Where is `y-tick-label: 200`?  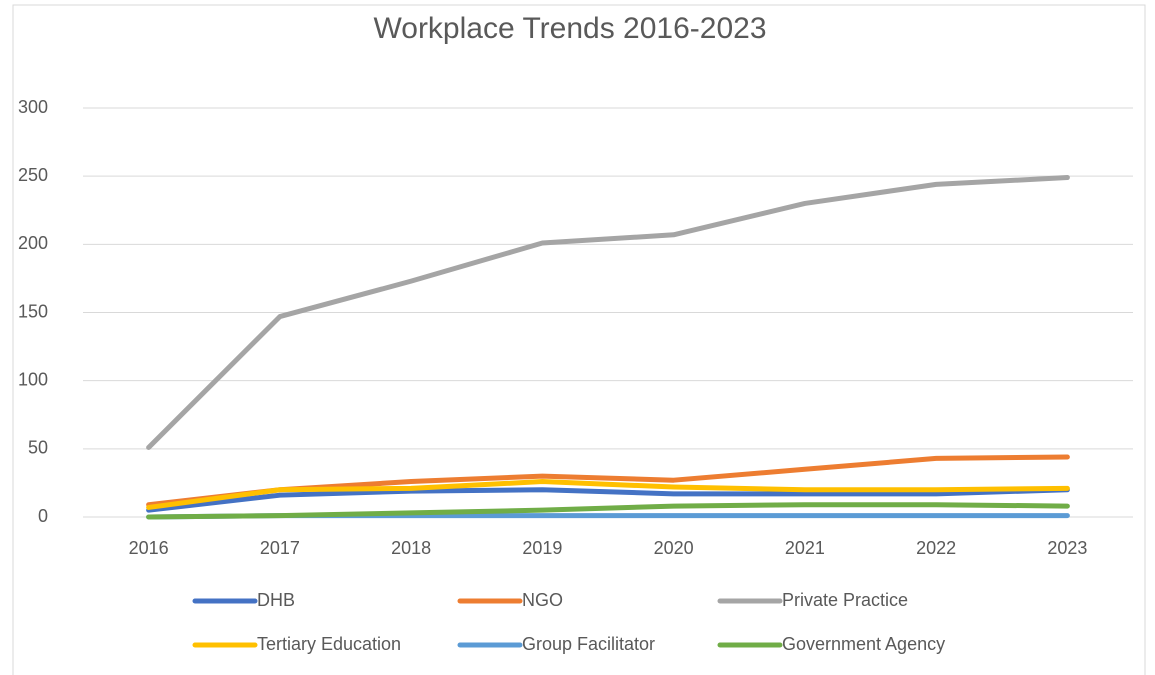 y-tick-label: 200 is located at coordinates (33, 243).